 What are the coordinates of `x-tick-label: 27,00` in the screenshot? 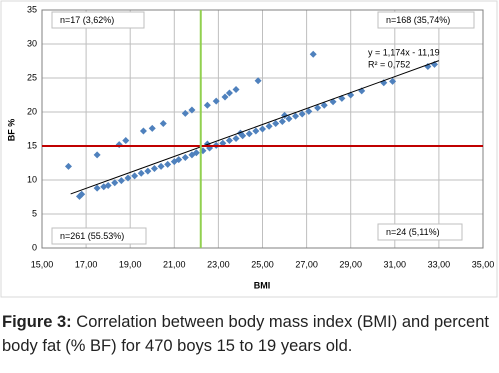 It's located at (306, 264).